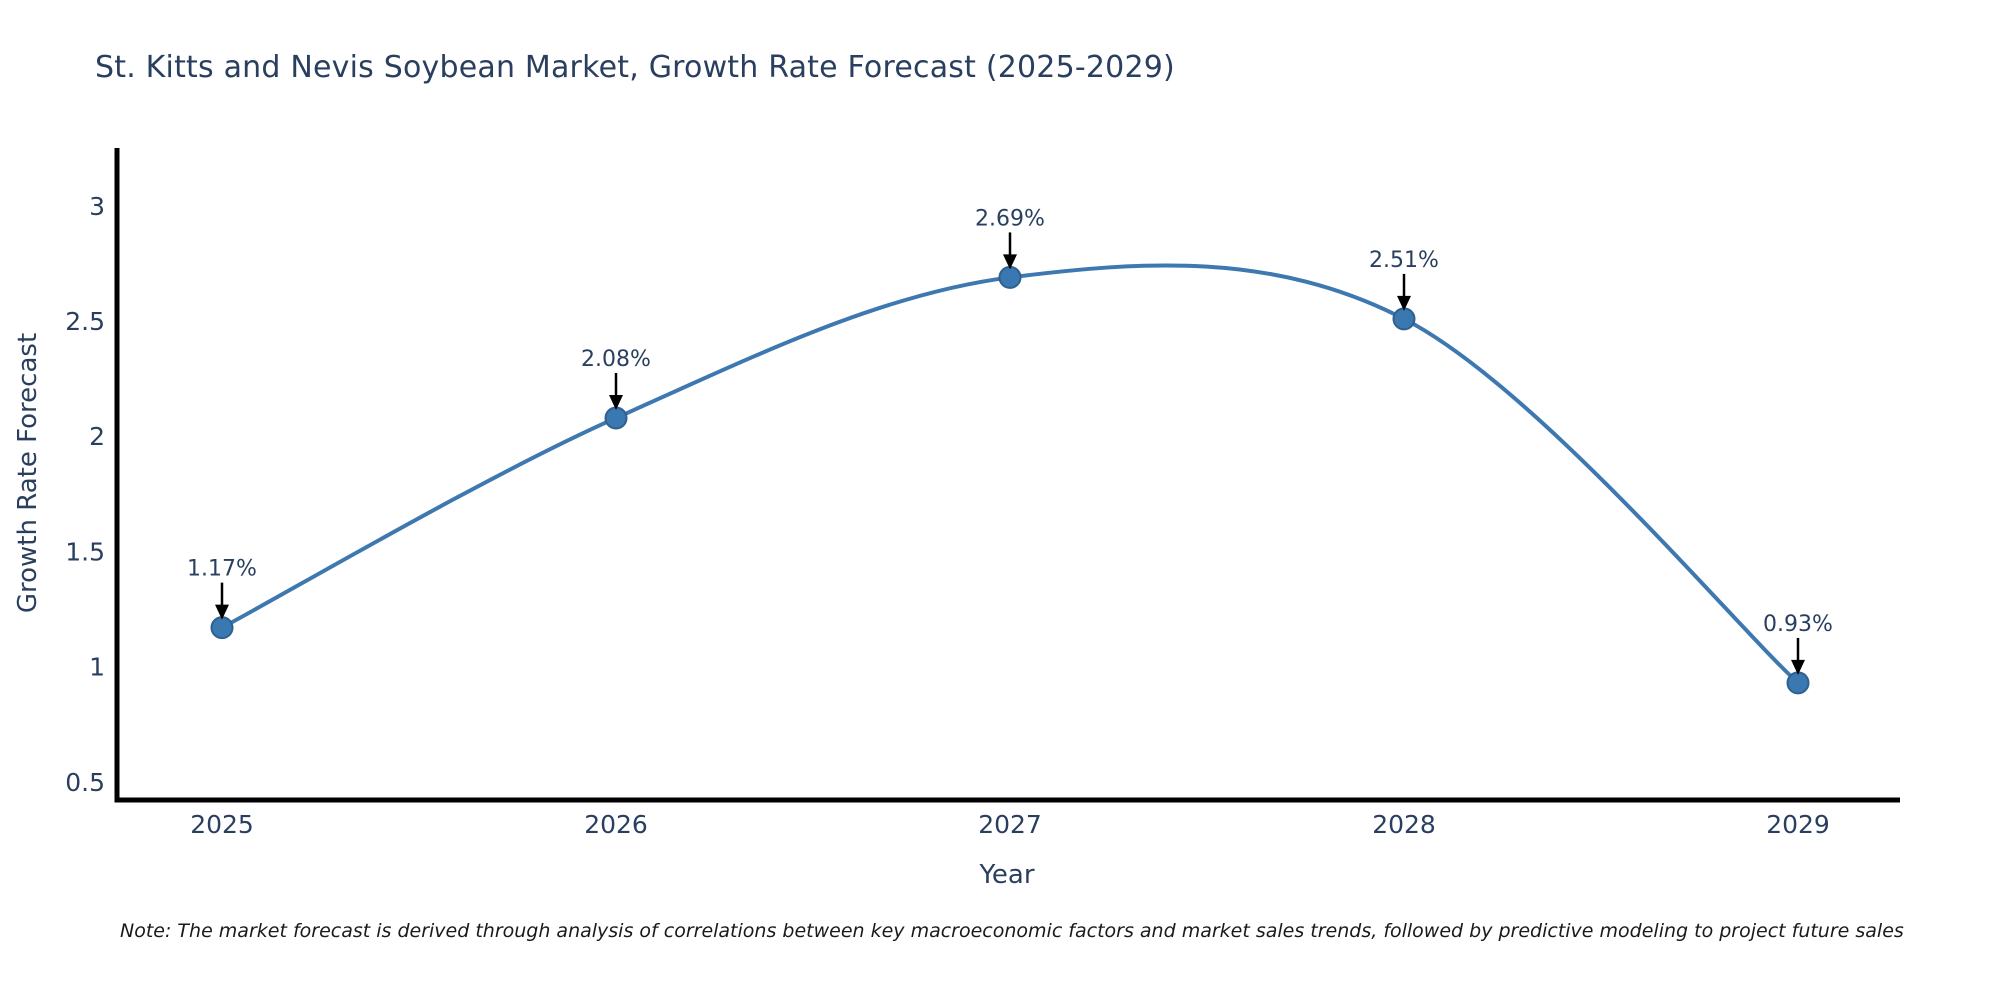  I want to click on y-tick-label: 3, so click(97, 206).